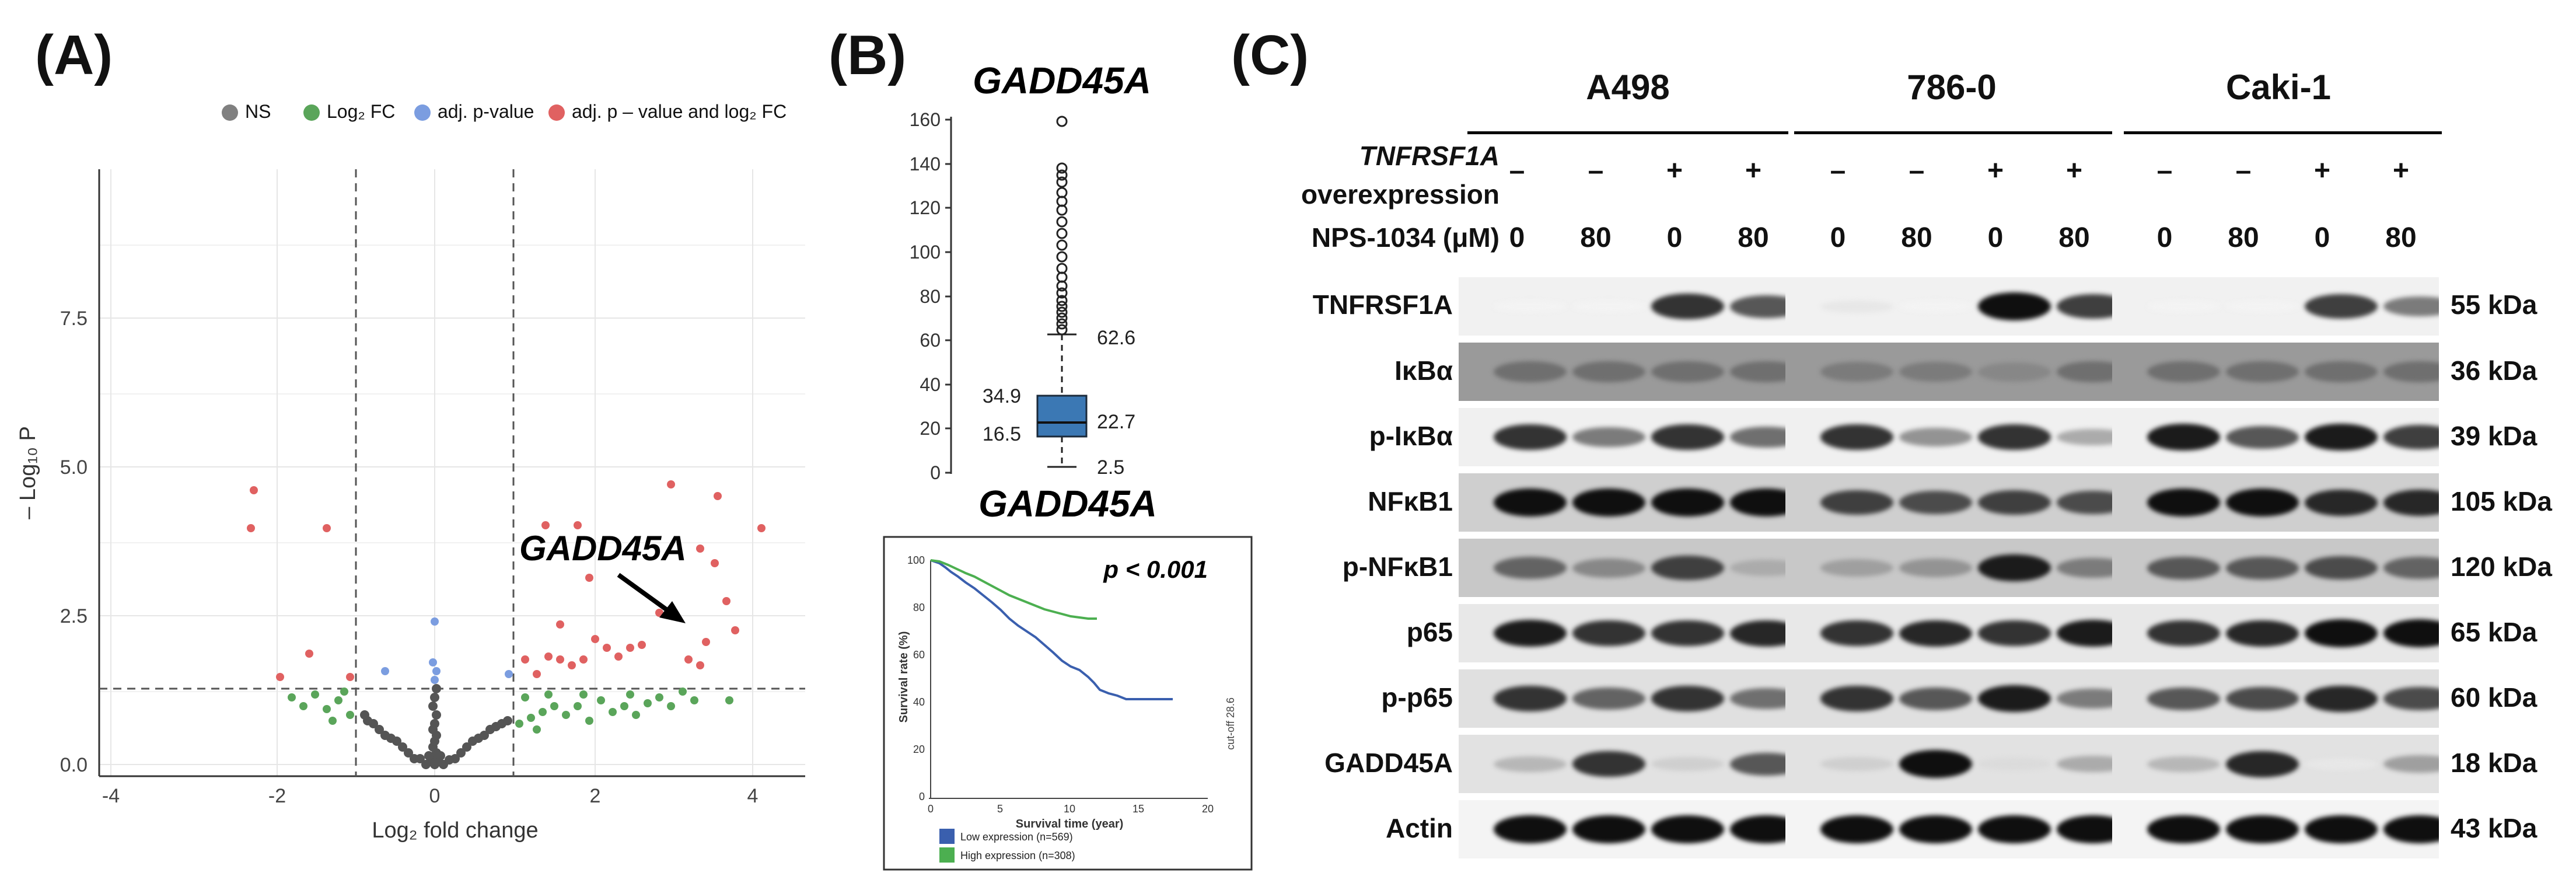 This screenshot has height=890, width=2576. What do you see at coordinates (1517, 237) in the screenshot?
I see `dose-a498-1: 0` at bounding box center [1517, 237].